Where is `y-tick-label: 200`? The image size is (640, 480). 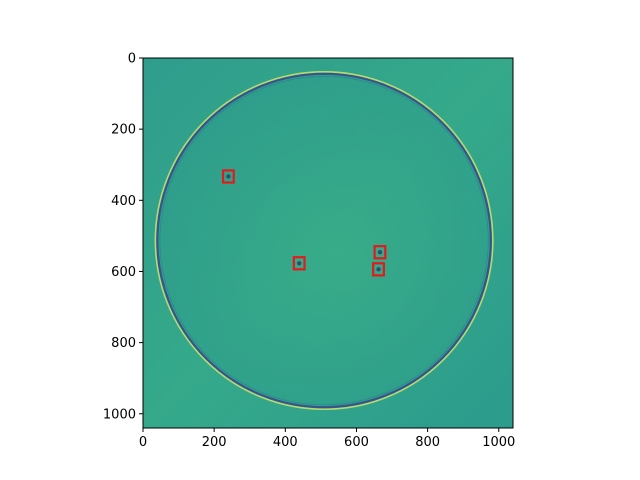
y-tick-label: 200 is located at coordinates (123, 130).